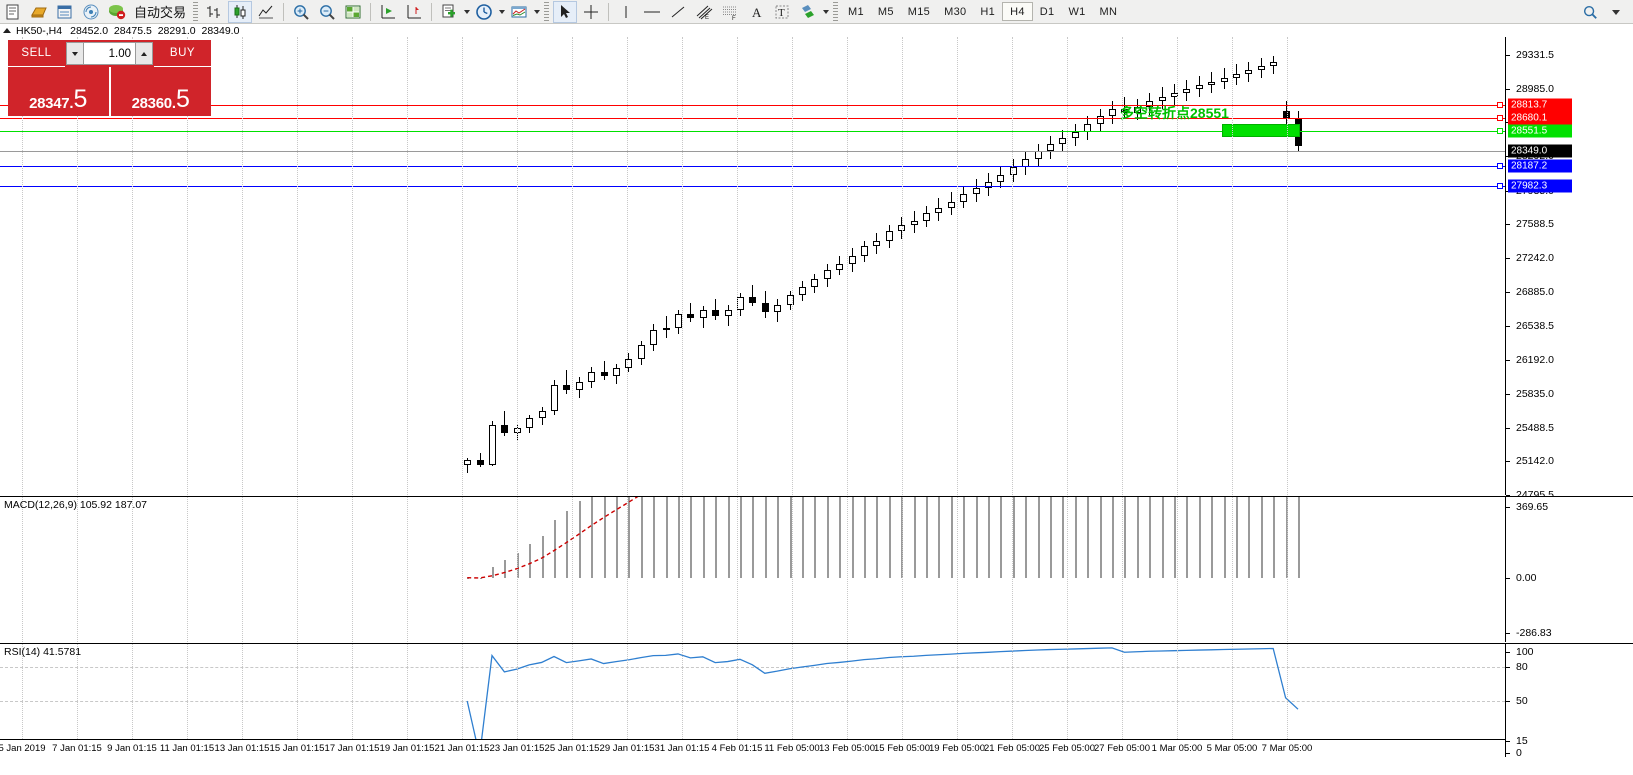 This screenshot has width=1633, height=775. Describe the element at coordinates (13, 12) in the screenshot. I see `new-order-icon` at that location.